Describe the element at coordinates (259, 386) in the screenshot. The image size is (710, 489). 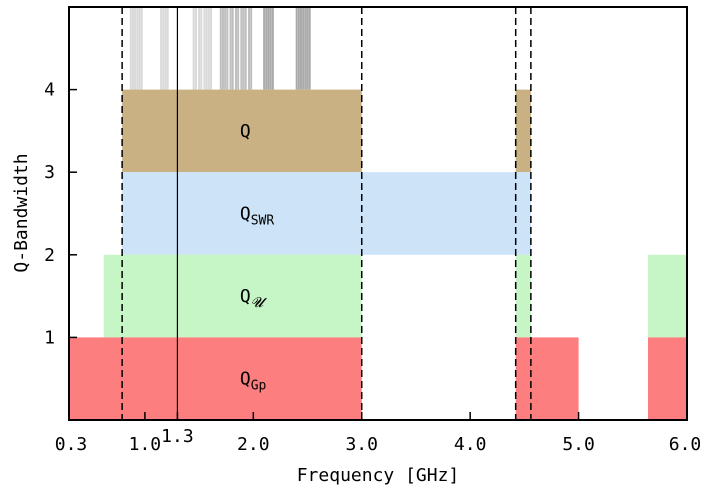
I see `band-subscript: Gp` at that location.